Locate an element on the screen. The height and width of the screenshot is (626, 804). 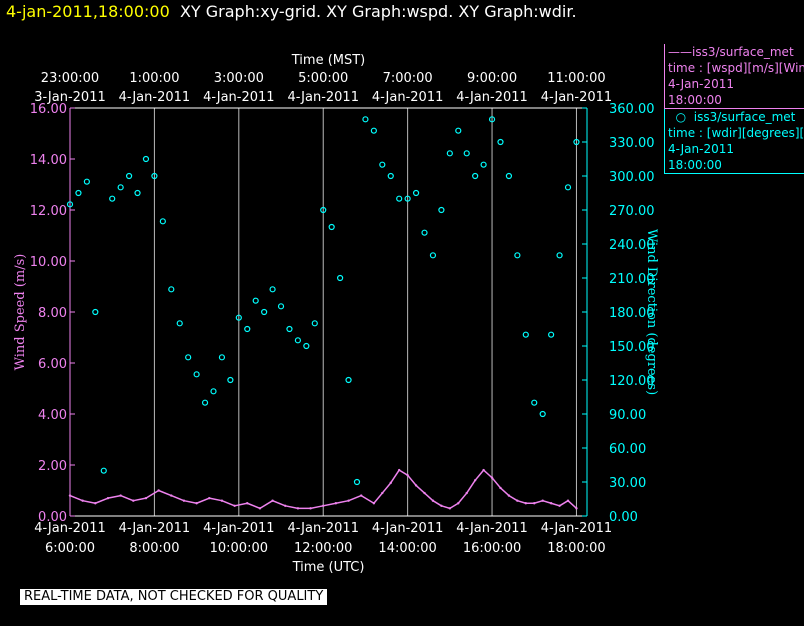
x-bottom-tick-time: 14:00:00 is located at coordinates (407, 548).